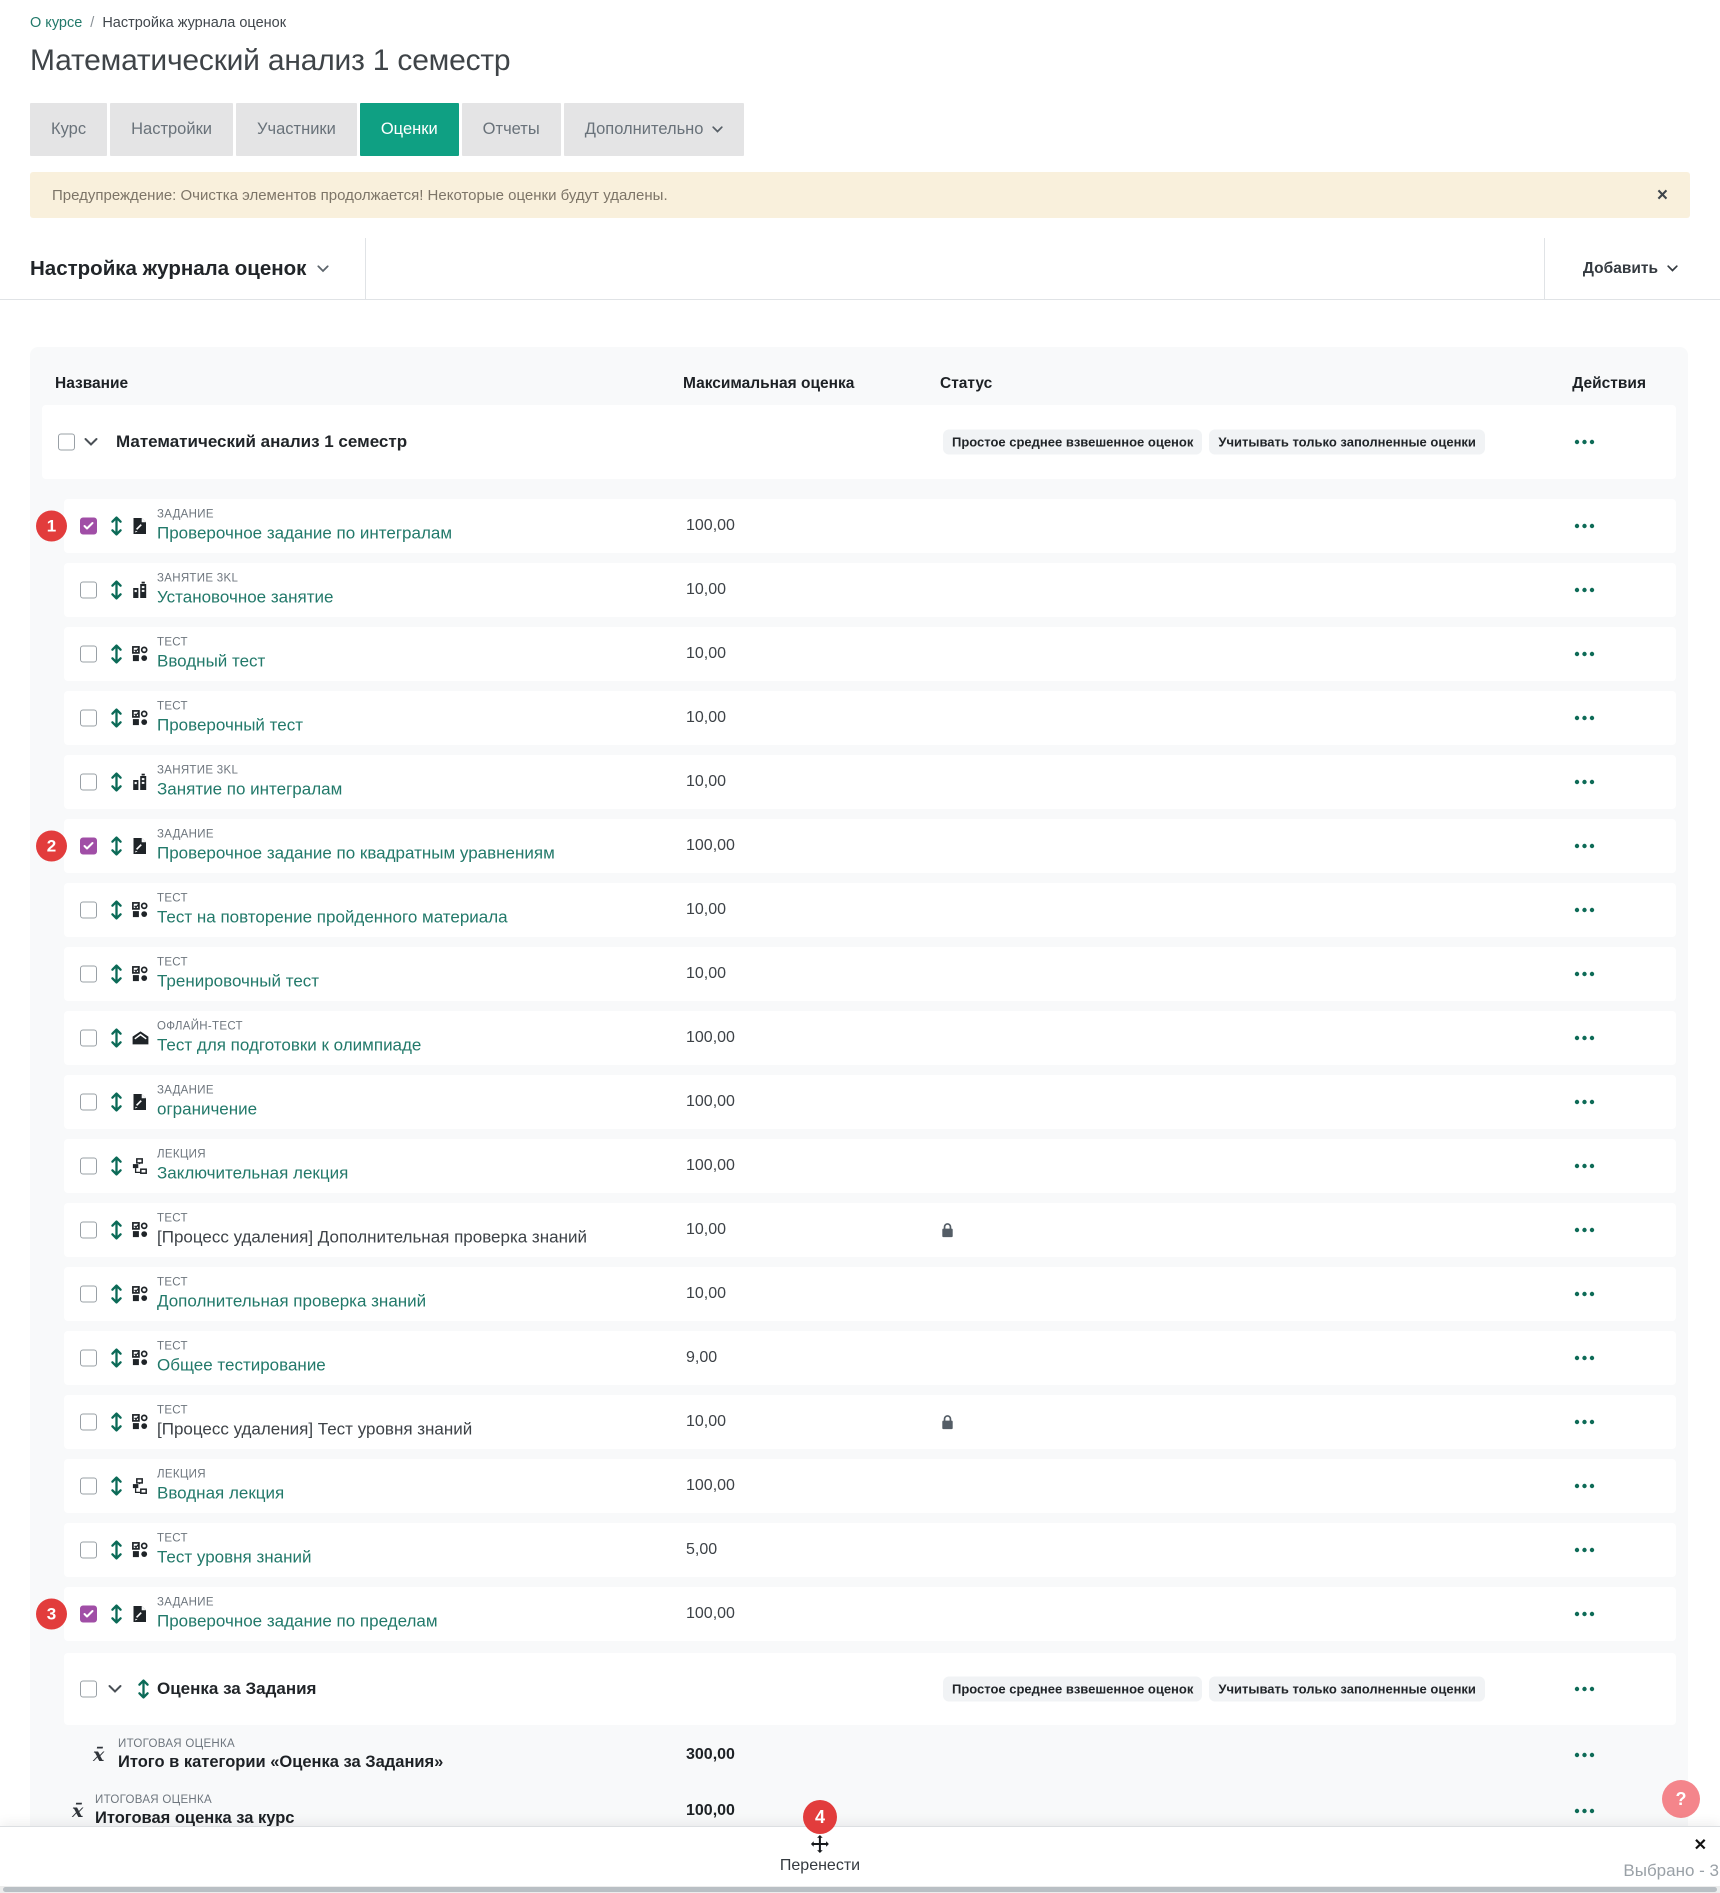 The width and height of the screenshot is (1720, 1893). Describe the element at coordinates (234, 1557) in the screenshot. I see `grade-item-name: Тест уровня знаний` at that location.